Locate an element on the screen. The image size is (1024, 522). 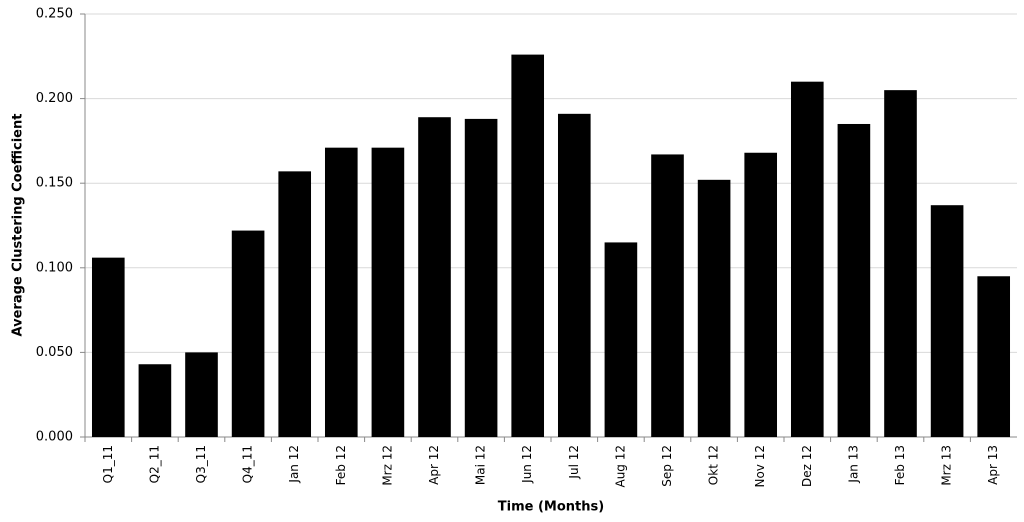
x-tick-label: Mai 12 is located at coordinates (481, 465).